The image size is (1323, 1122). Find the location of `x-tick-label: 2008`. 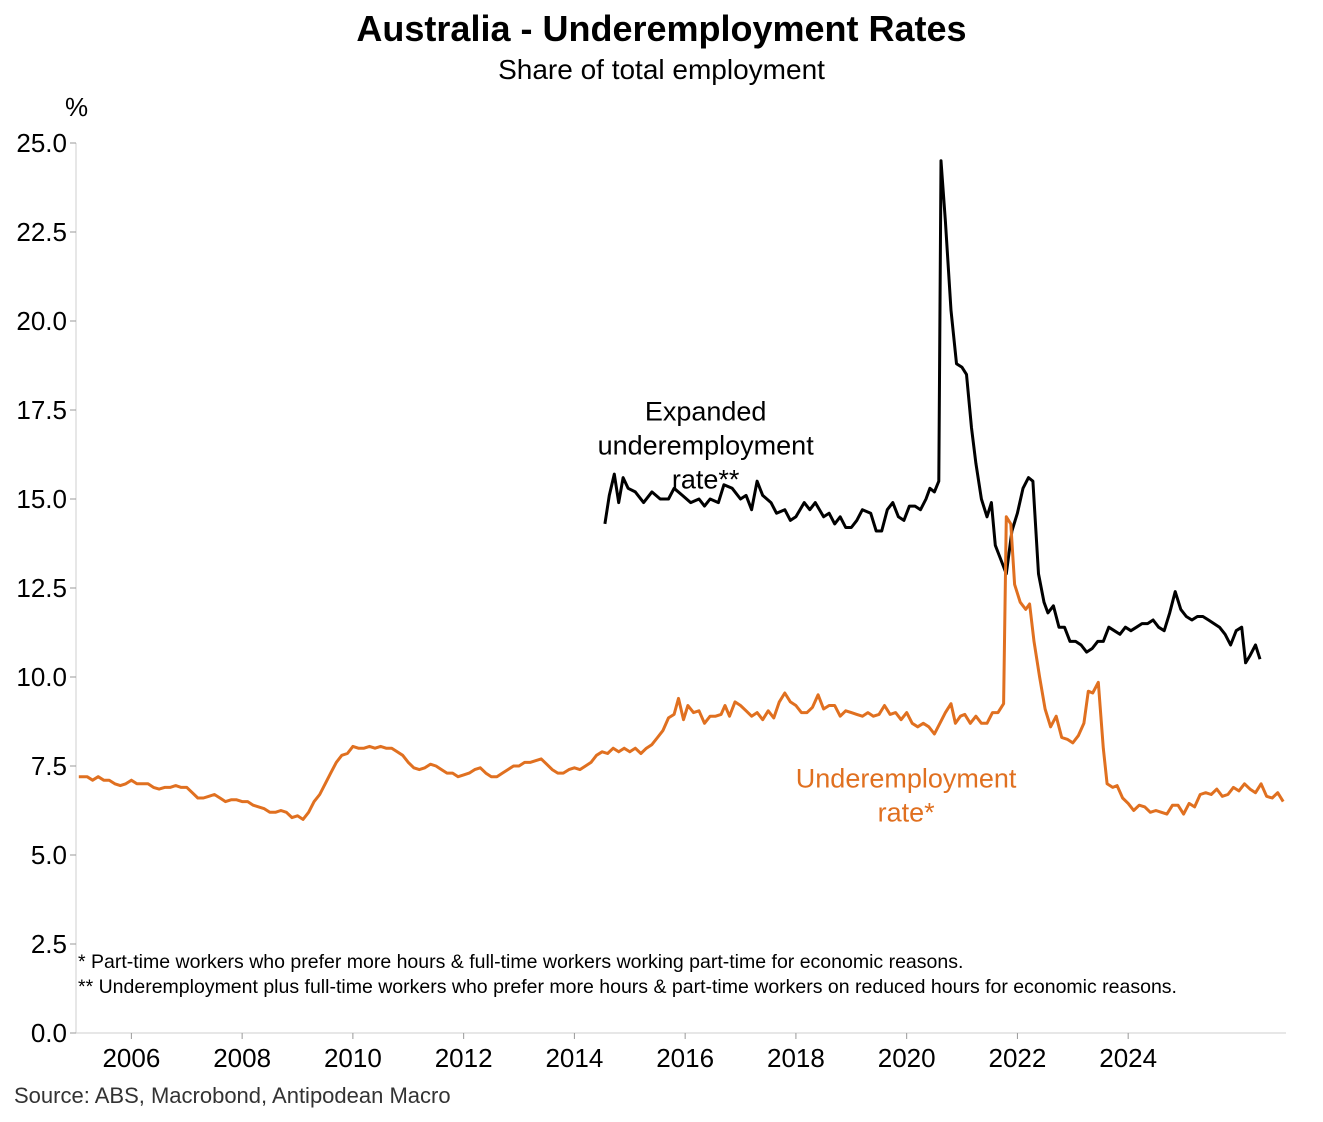

x-tick-label: 2008 is located at coordinates (242, 1058).